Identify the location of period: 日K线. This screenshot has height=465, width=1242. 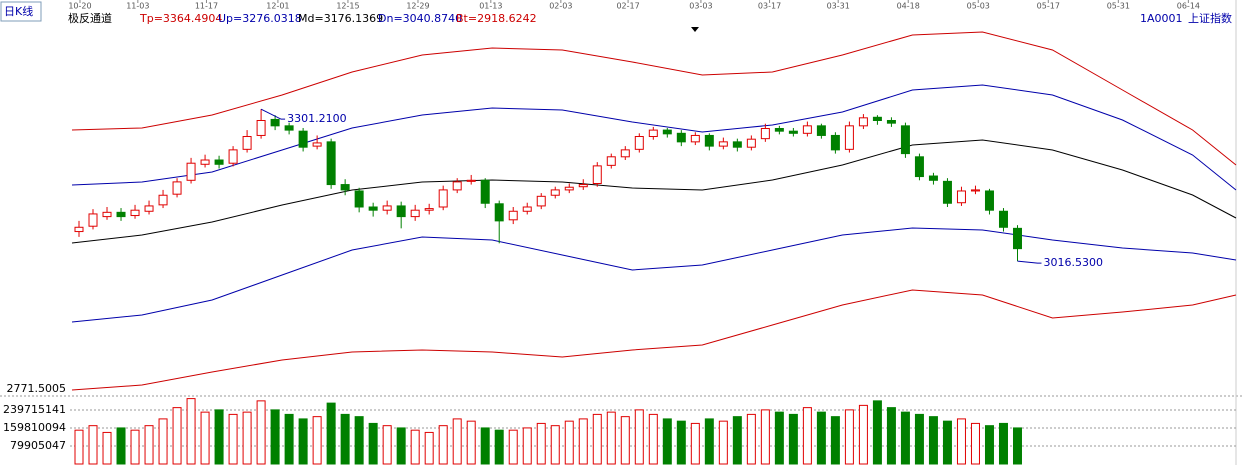
(18, 11).